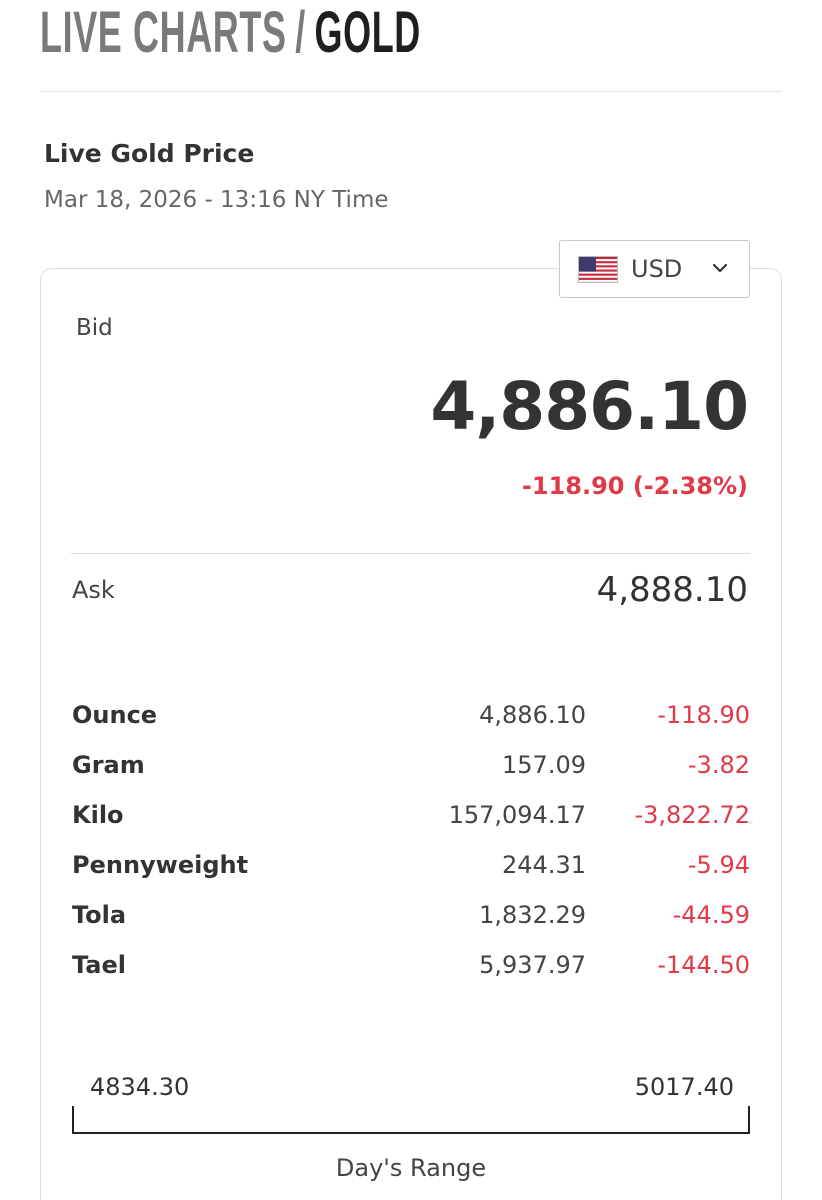  I want to click on unit-price: 4,886.10, so click(532, 715).